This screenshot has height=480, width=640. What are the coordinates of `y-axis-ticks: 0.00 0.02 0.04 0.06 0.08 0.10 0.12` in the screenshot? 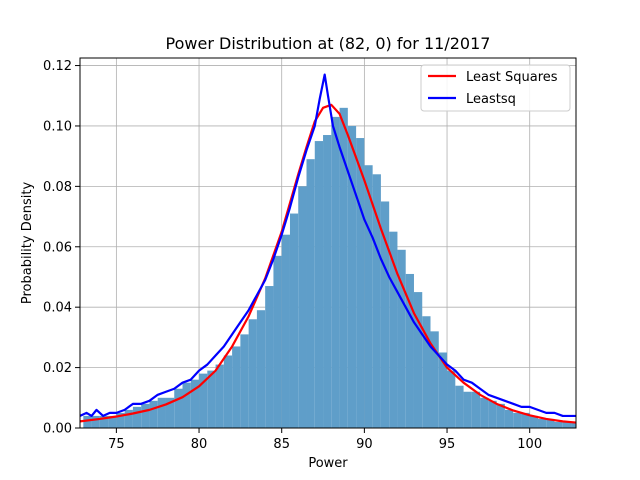 It's located at (61, 248).